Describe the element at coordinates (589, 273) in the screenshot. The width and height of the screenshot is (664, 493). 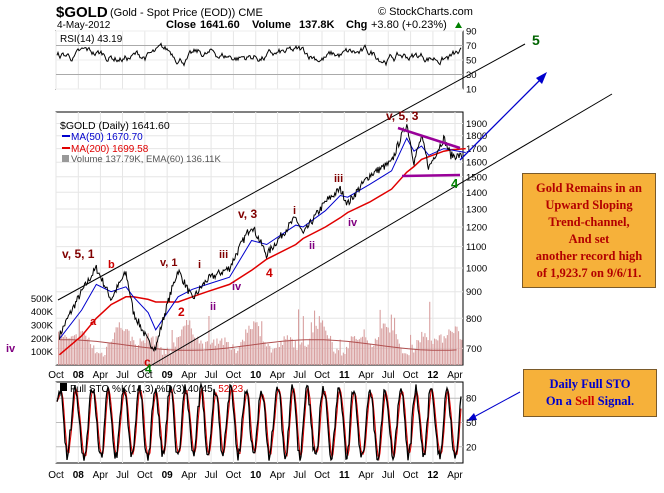
I see `gold-note-line-6: of 1,923.7 on 9/6/11.` at that location.